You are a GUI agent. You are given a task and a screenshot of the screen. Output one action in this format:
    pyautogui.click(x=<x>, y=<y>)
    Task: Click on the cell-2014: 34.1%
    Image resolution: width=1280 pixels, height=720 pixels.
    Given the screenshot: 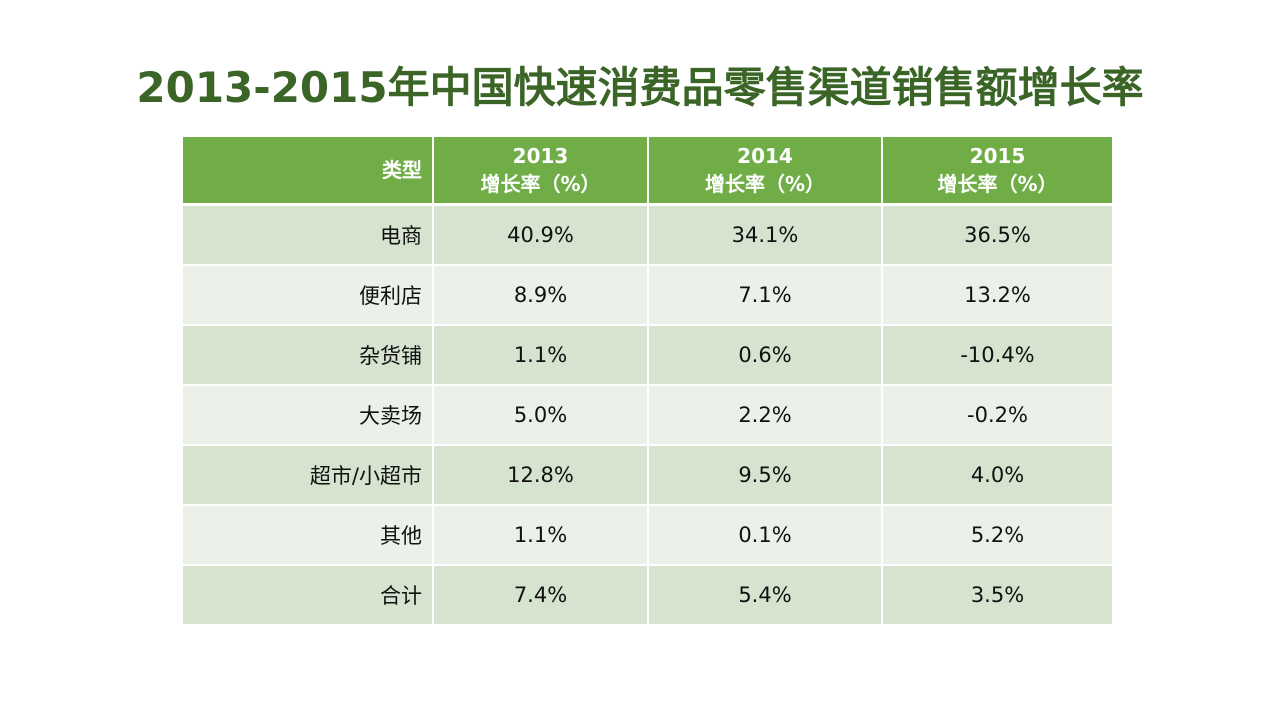 What is the action you would take?
    pyautogui.click(x=764, y=234)
    